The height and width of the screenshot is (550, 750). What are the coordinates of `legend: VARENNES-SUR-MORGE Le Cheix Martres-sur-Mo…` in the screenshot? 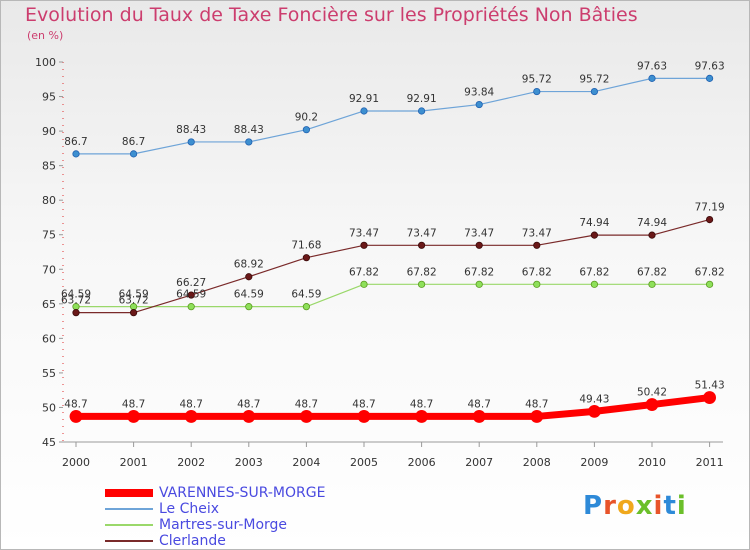 It's located at (215, 517).